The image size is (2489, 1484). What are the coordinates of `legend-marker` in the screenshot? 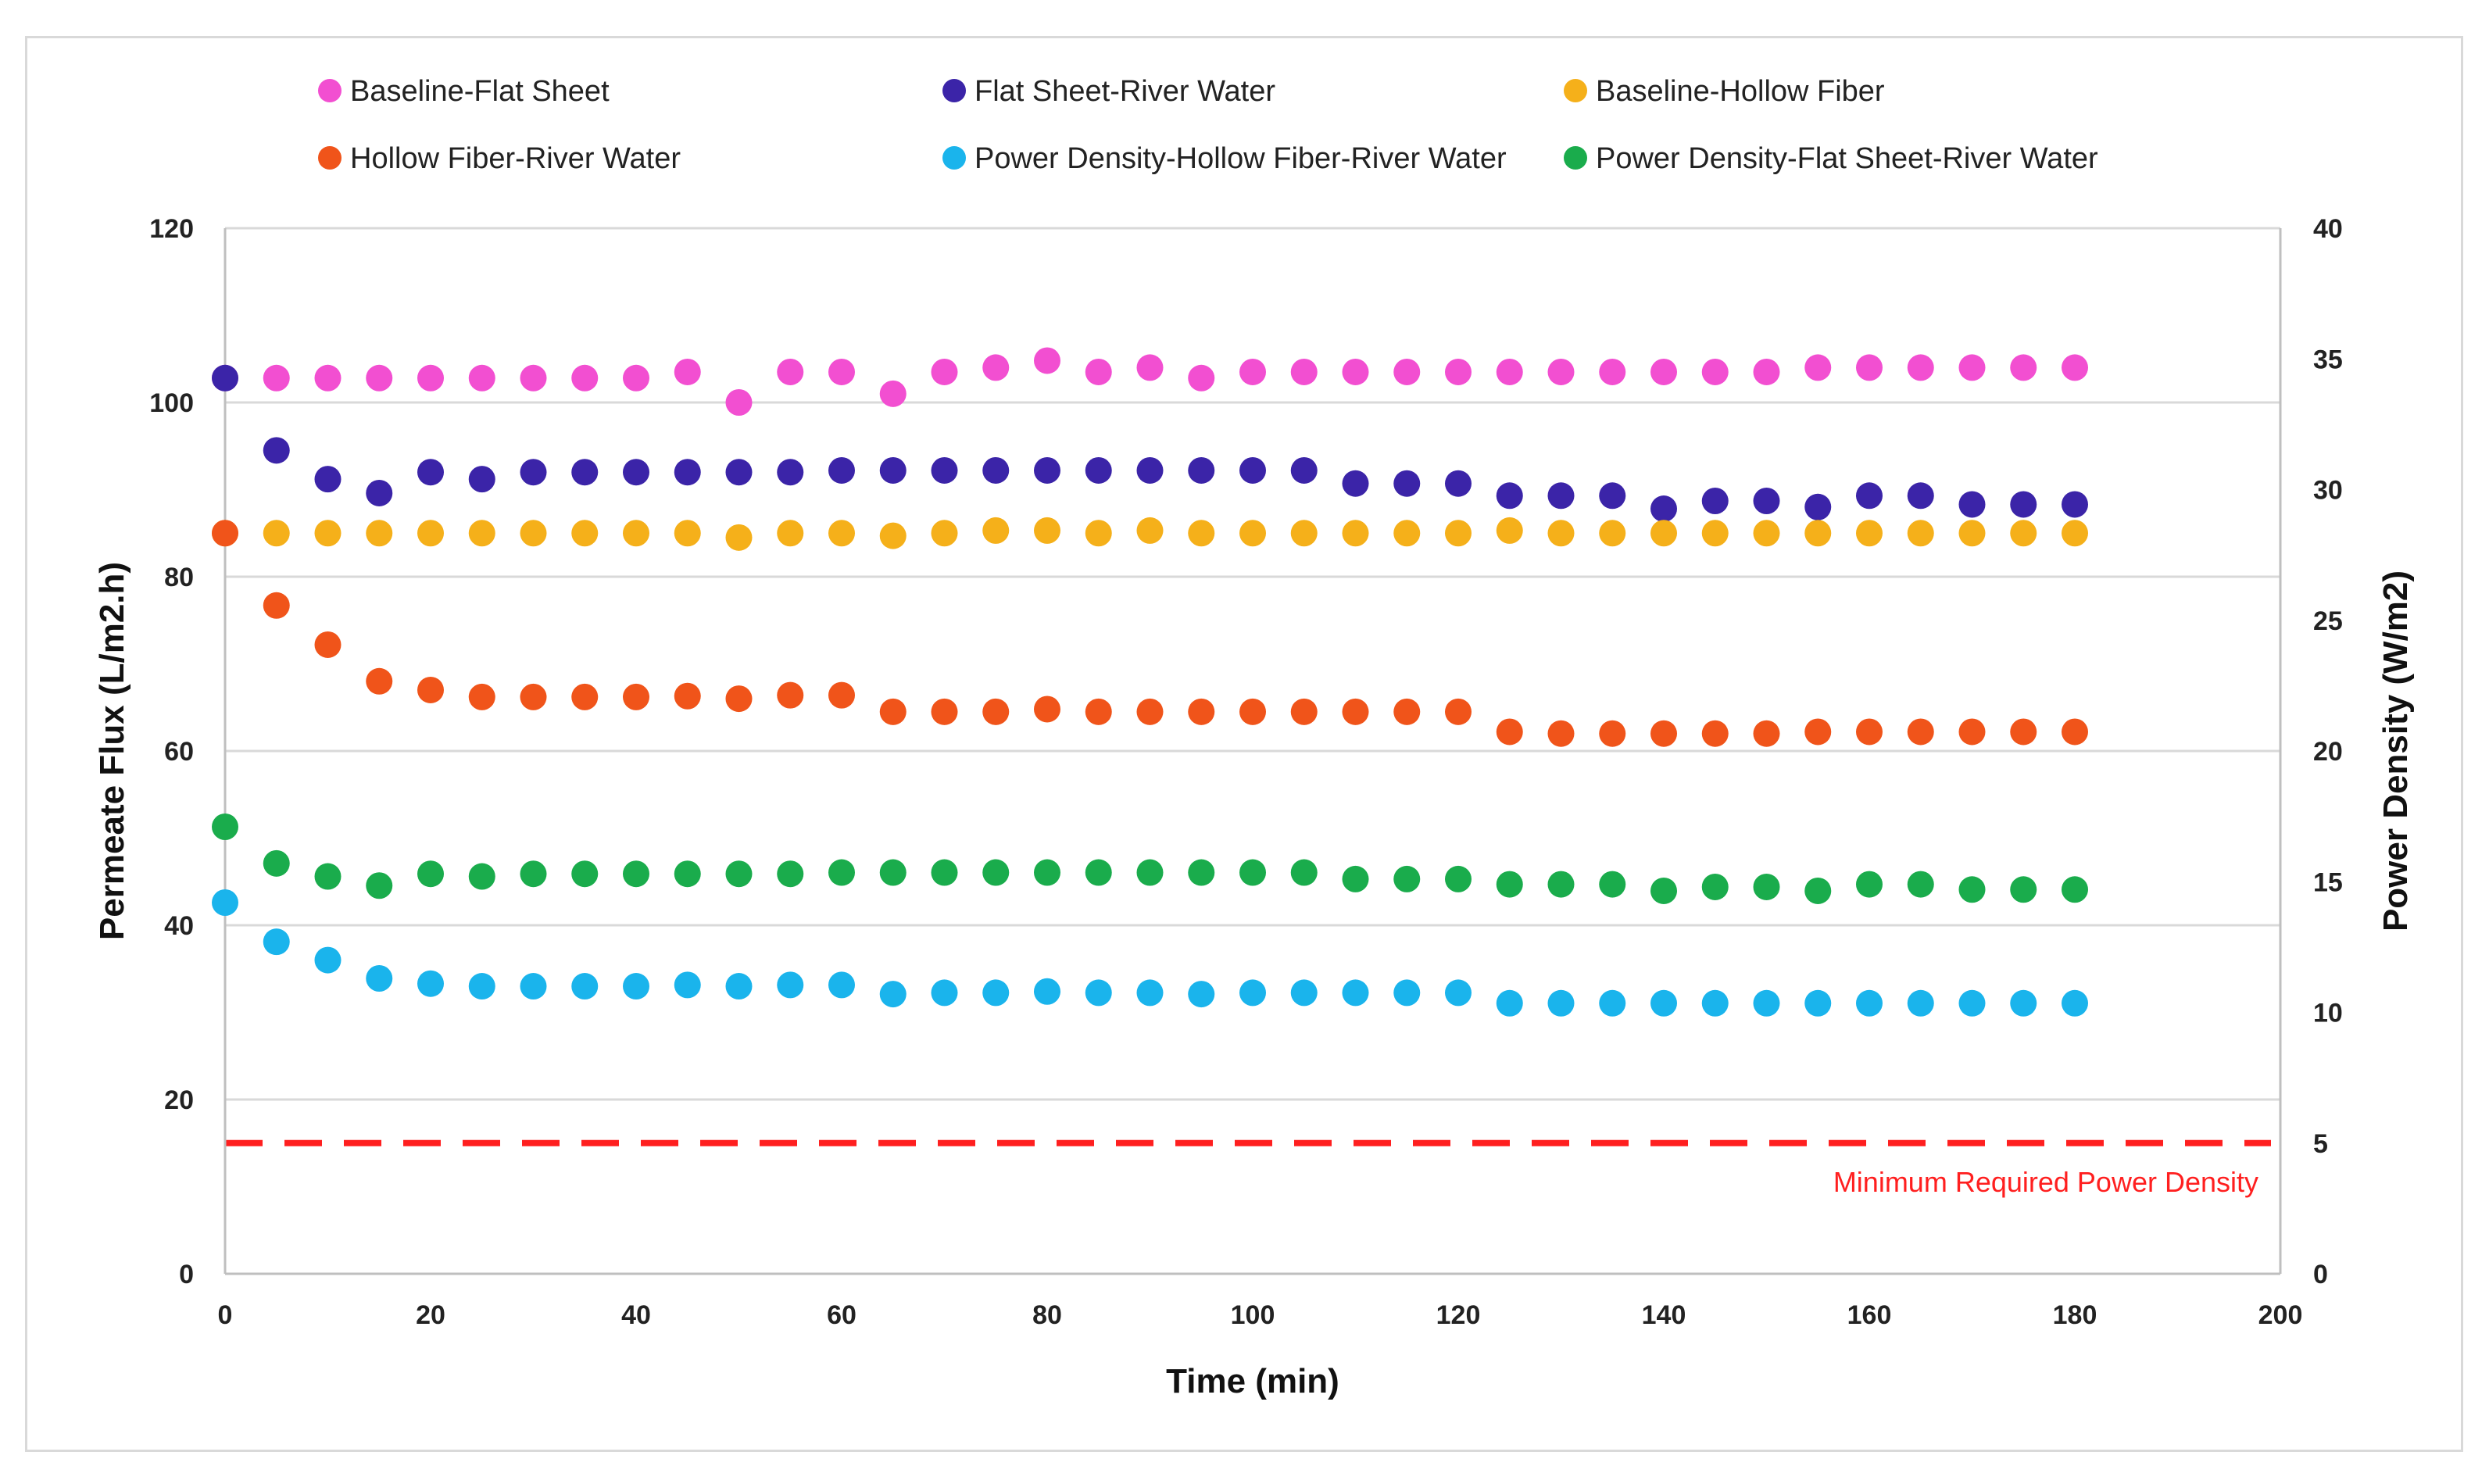 It's located at (954, 90).